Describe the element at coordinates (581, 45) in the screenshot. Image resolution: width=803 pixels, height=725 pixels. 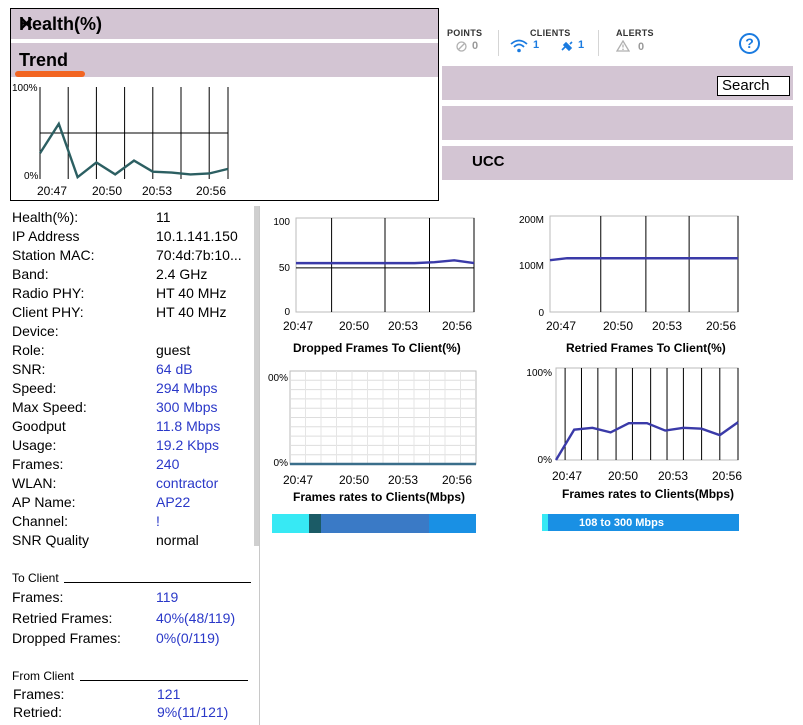
I see `clients-wired-value: 1` at that location.